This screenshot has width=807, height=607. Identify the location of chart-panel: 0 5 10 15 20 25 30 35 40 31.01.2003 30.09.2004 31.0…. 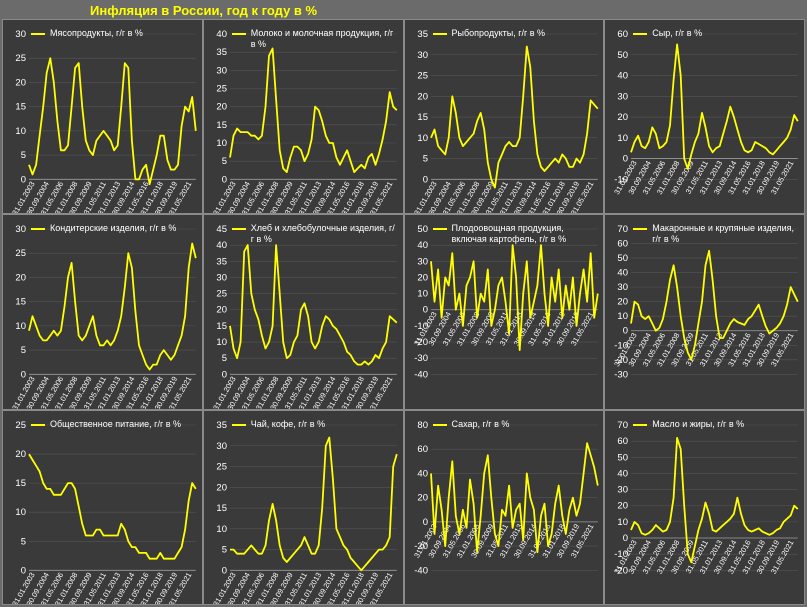
(303, 117).